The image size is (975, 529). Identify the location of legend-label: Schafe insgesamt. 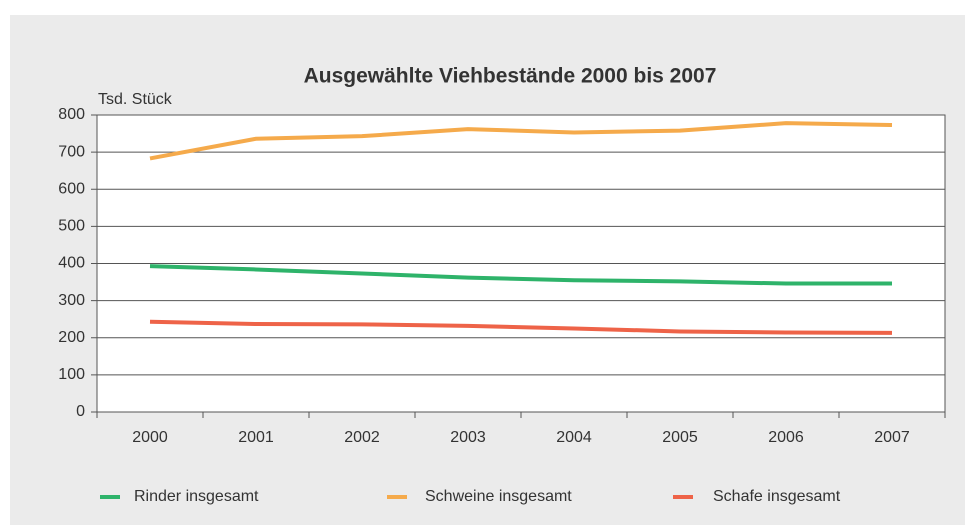
(777, 496).